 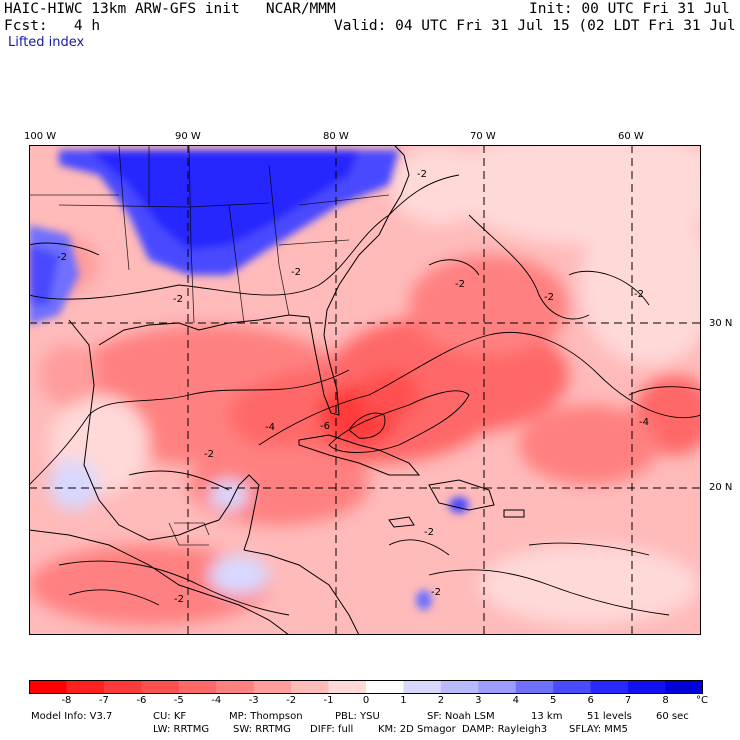 I want to click on colorbar-tick-label: 2, so click(x=441, y=700).